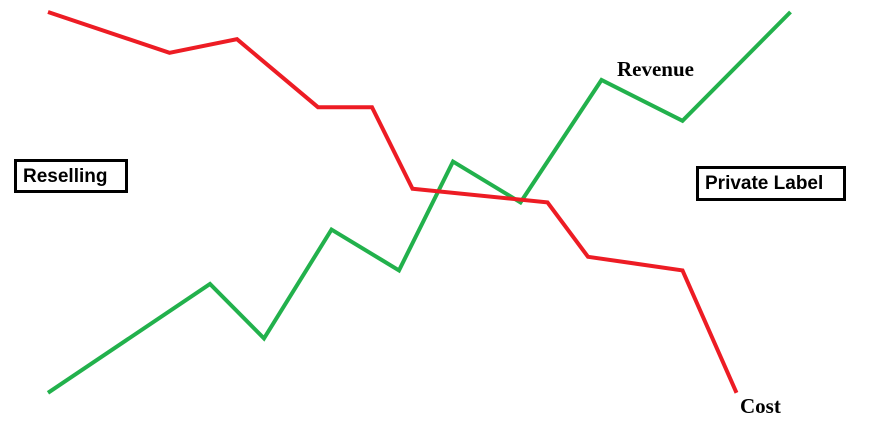 The width and height of the screenshot is (882, 429). What do you see at coordinates (655, 69) in the screenshot?
I see `revenue-series-label: Revenue` at bounding box center [655, 69].